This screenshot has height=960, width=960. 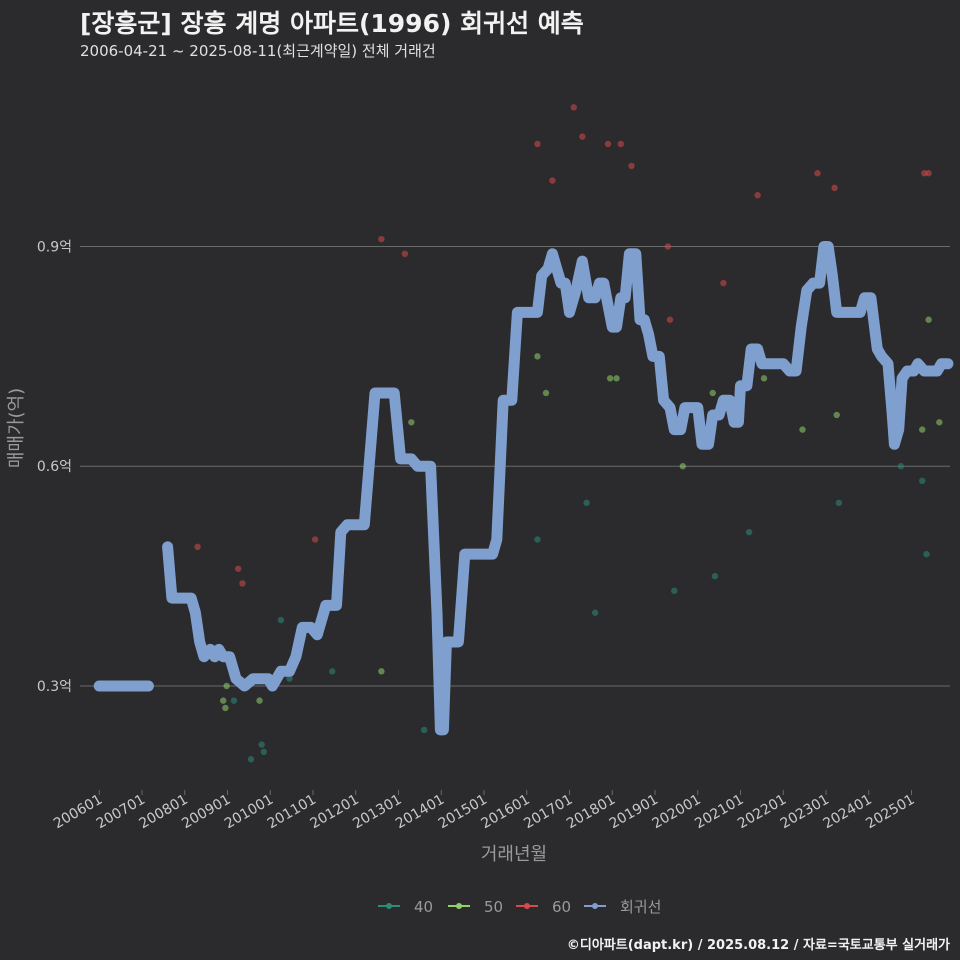 I want to click on y-tick-label: 0.3억, so click(x=54, y=687).